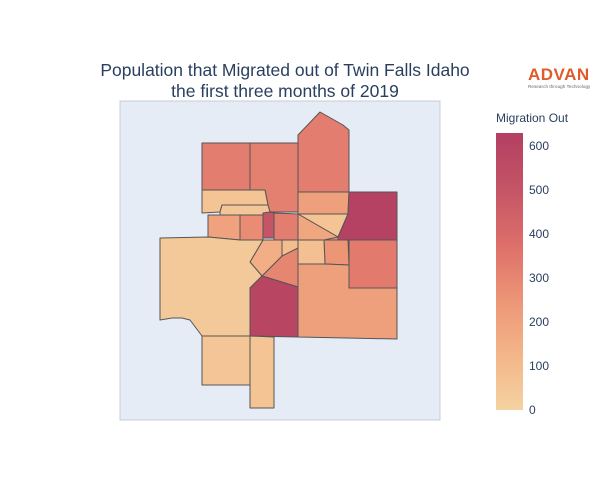  What do you see at coordinates (224, 227) in the screenshot?
I see `region-west-small-a` at bounding box center [224, 227].